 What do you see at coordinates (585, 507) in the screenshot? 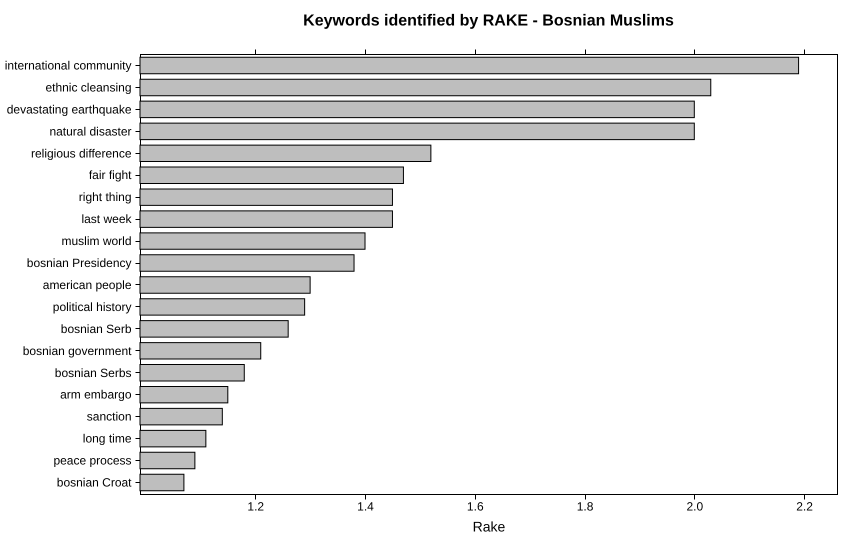
I see `x-tick-label: 1.8` at bounding box center [585, 507].